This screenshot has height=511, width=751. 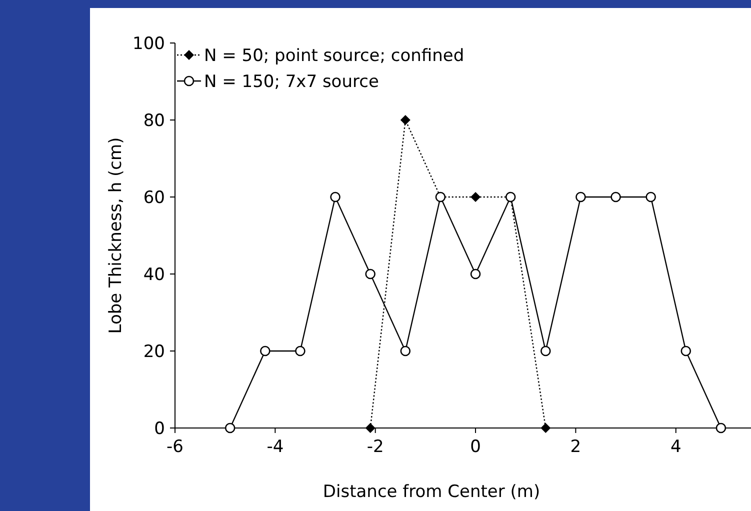 I want to click on y-tick-label: 80, so click(x=154, y=120).